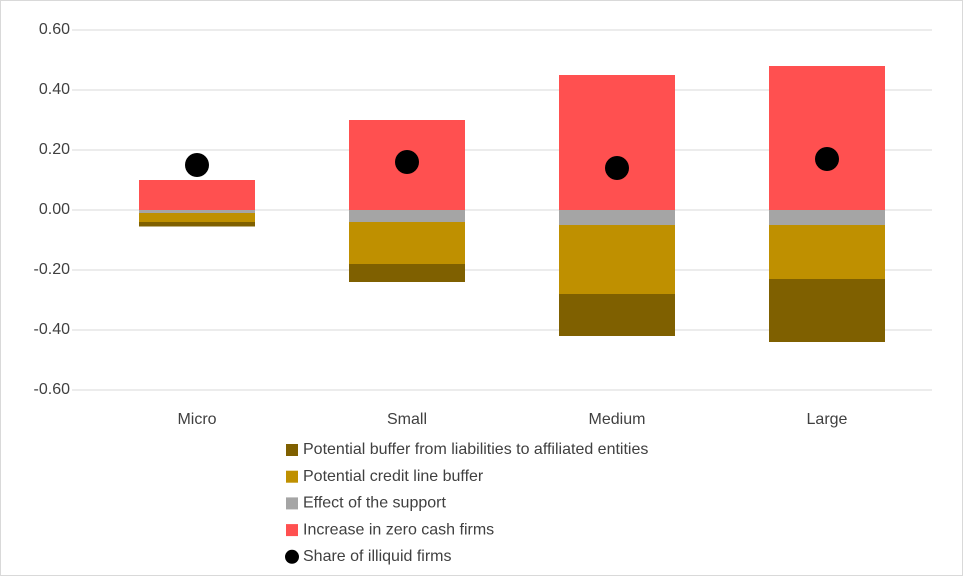 The height and width of the screenshot is (576, 963). I want to click on legend-label: Effect of the support, so click(374, 503).